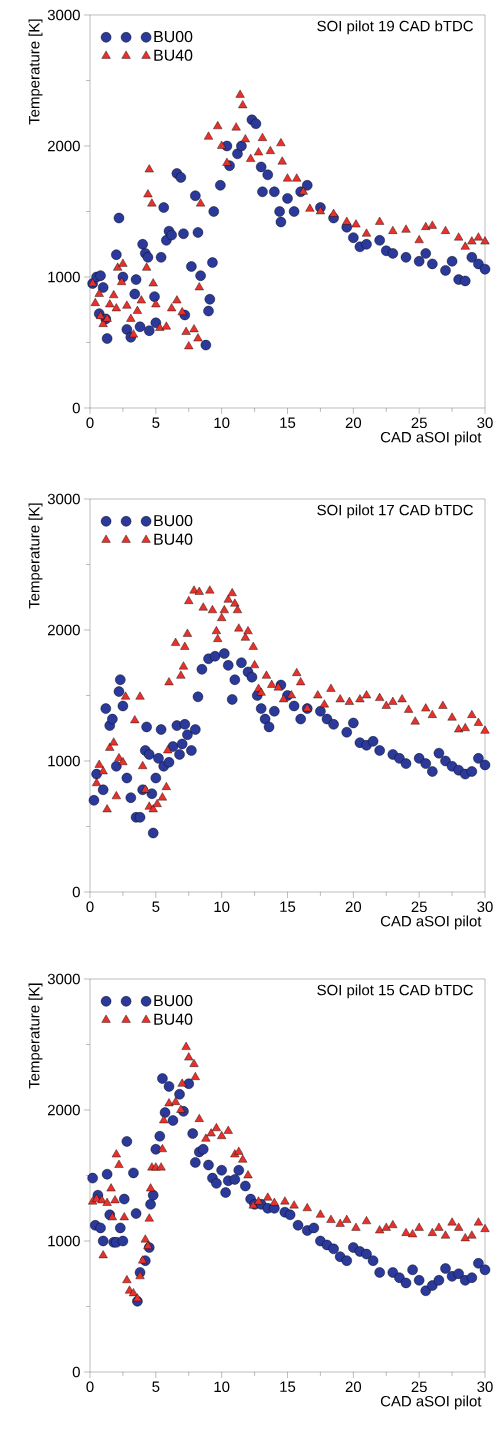 Image resolution: width=496 pixels, height=1431 pixels. What do you see at coordinates (395, 991) in the screenshot?
I see `chart-title: SOI pilot 15 CAD bTDC` at bounding box center [395, 991].